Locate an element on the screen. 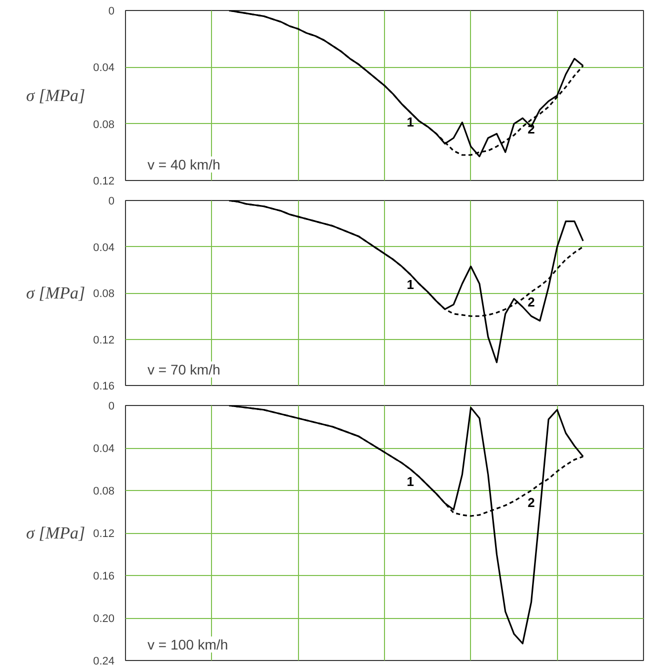 The height and width of the screenshot is (670, 661). y-tick-label: 0.24 is located at coordinates (104, 662).